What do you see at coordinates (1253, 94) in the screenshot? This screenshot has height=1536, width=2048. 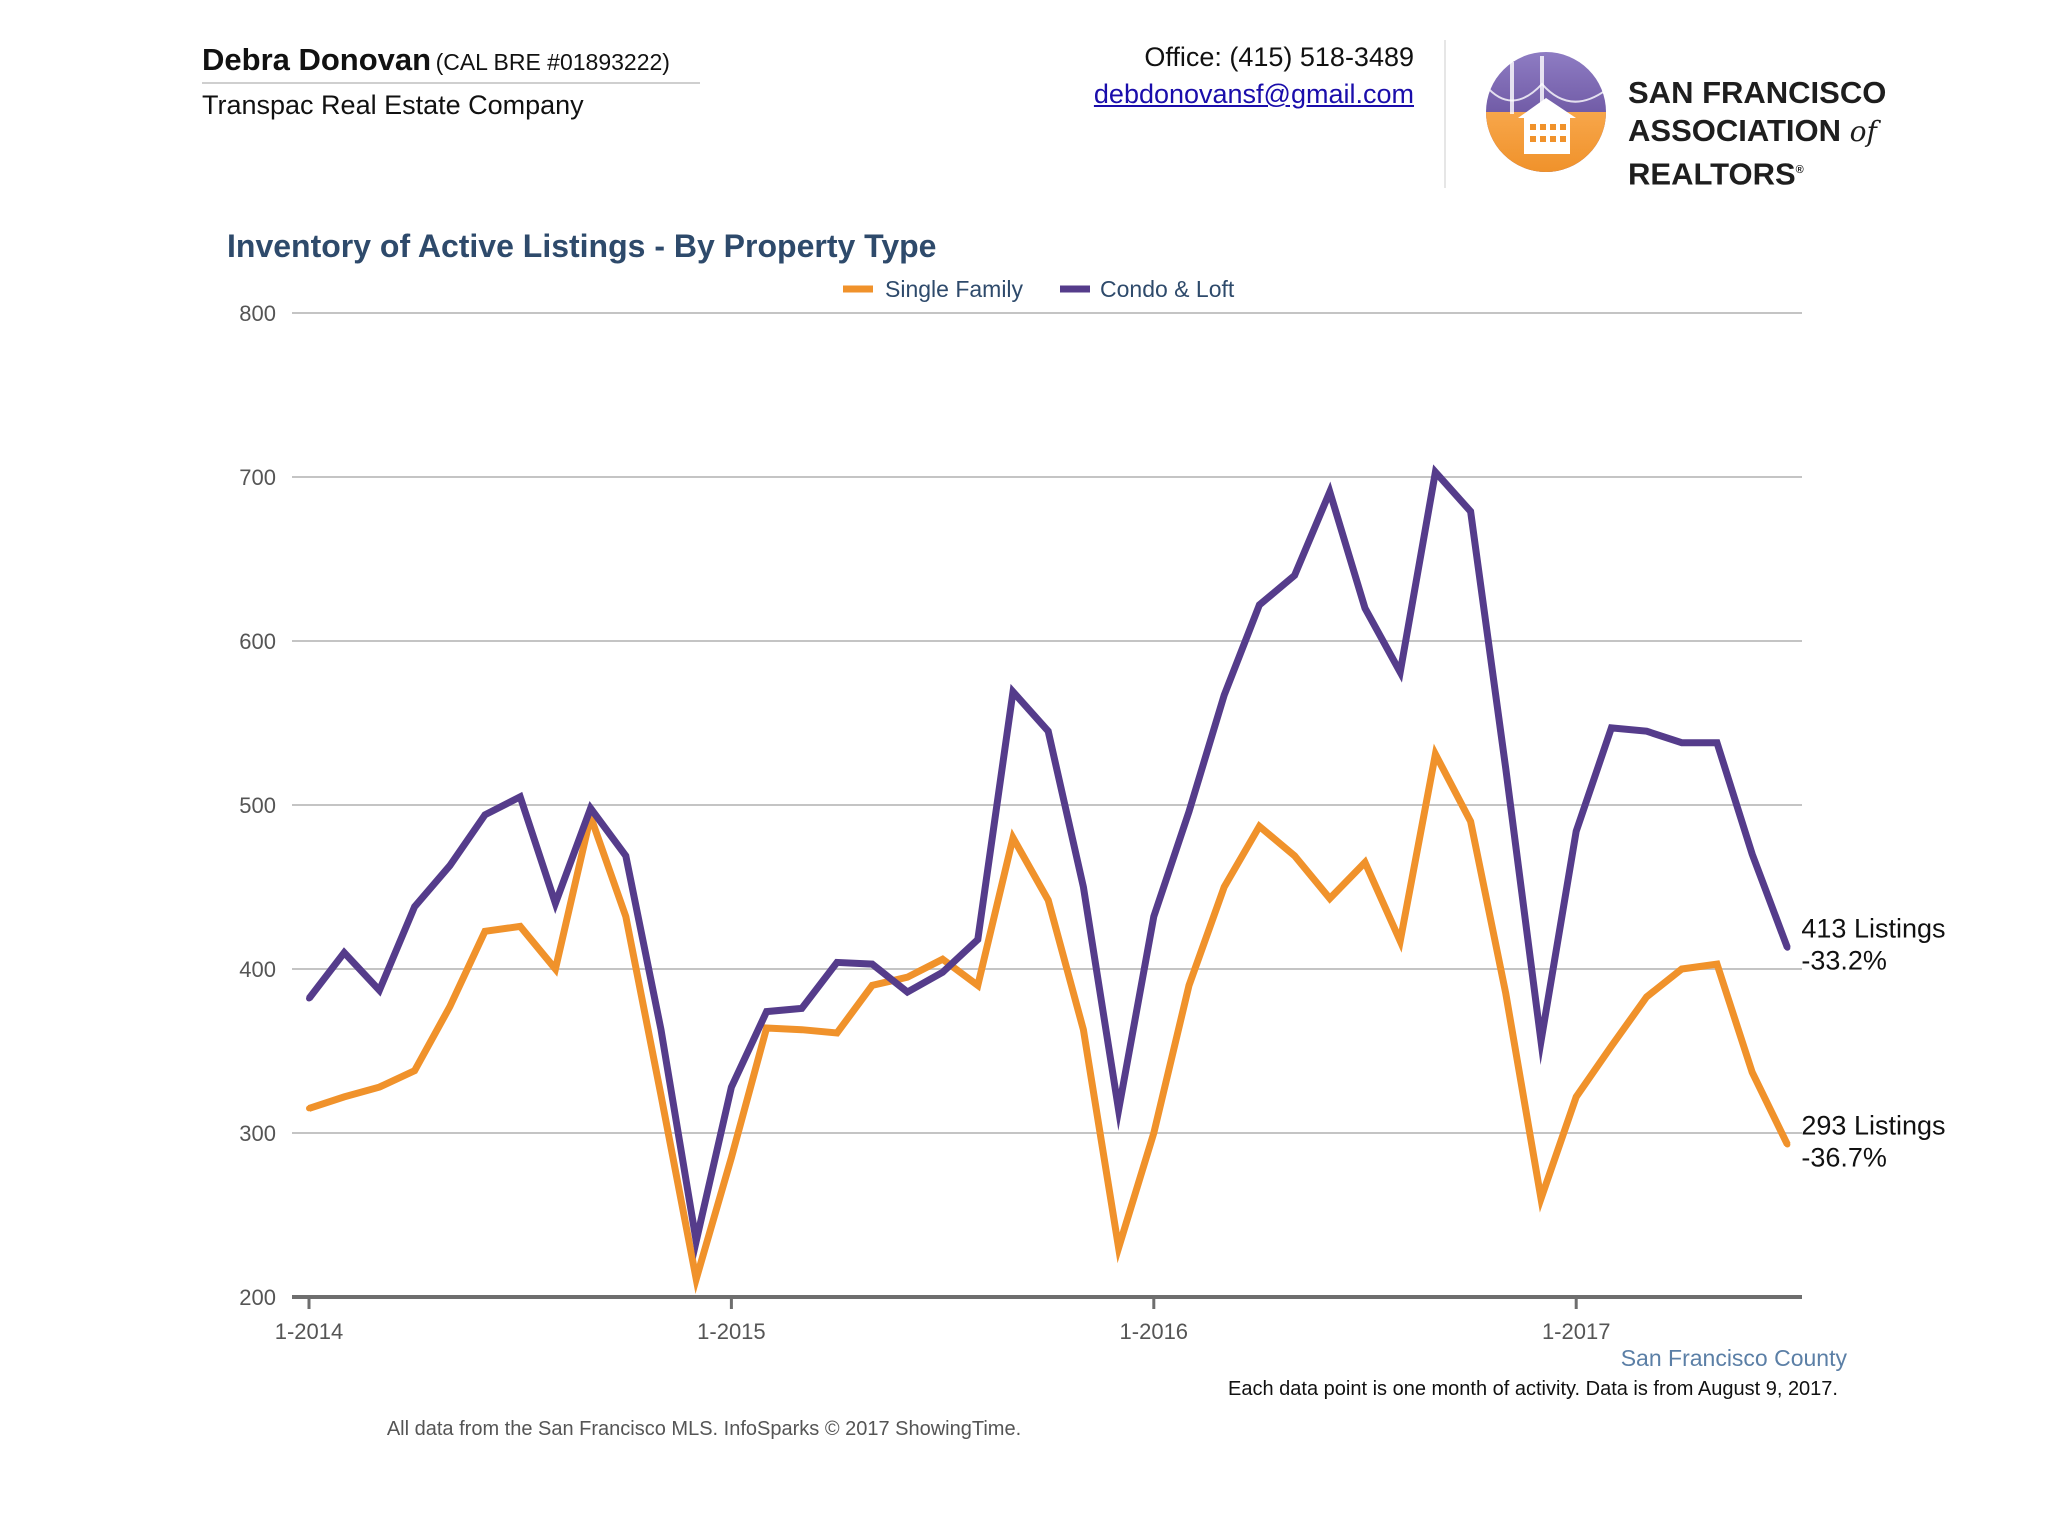 I see `email-link: debdonovansf@gmail.com` at bounding box center [1253, 94].